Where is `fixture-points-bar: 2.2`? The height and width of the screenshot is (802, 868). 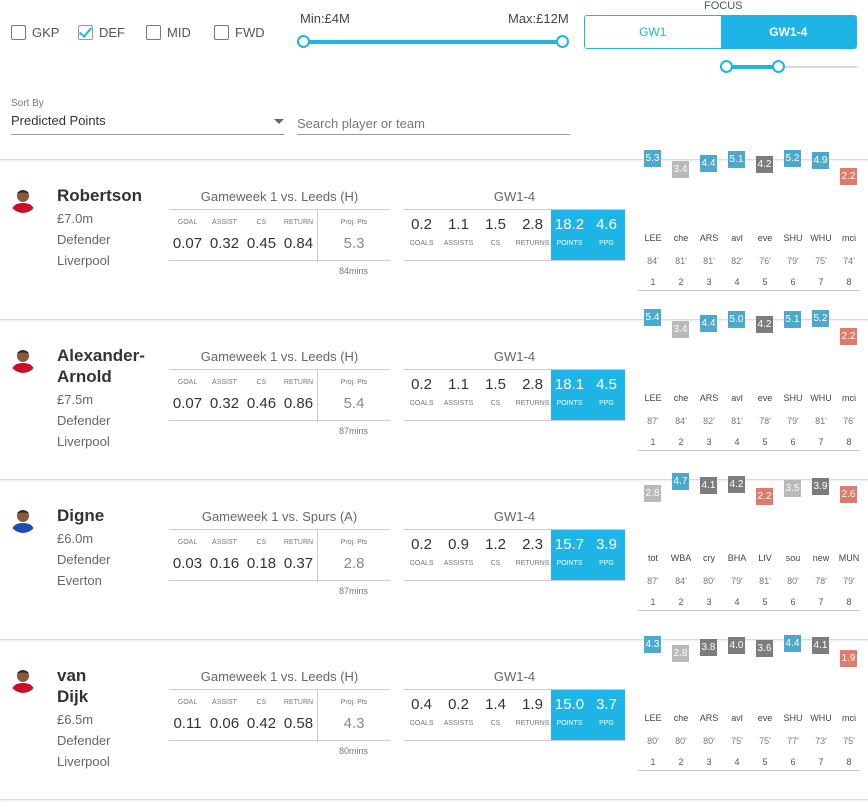 fixture-points-bar: 2.2 is located at coordinates (848, 176).